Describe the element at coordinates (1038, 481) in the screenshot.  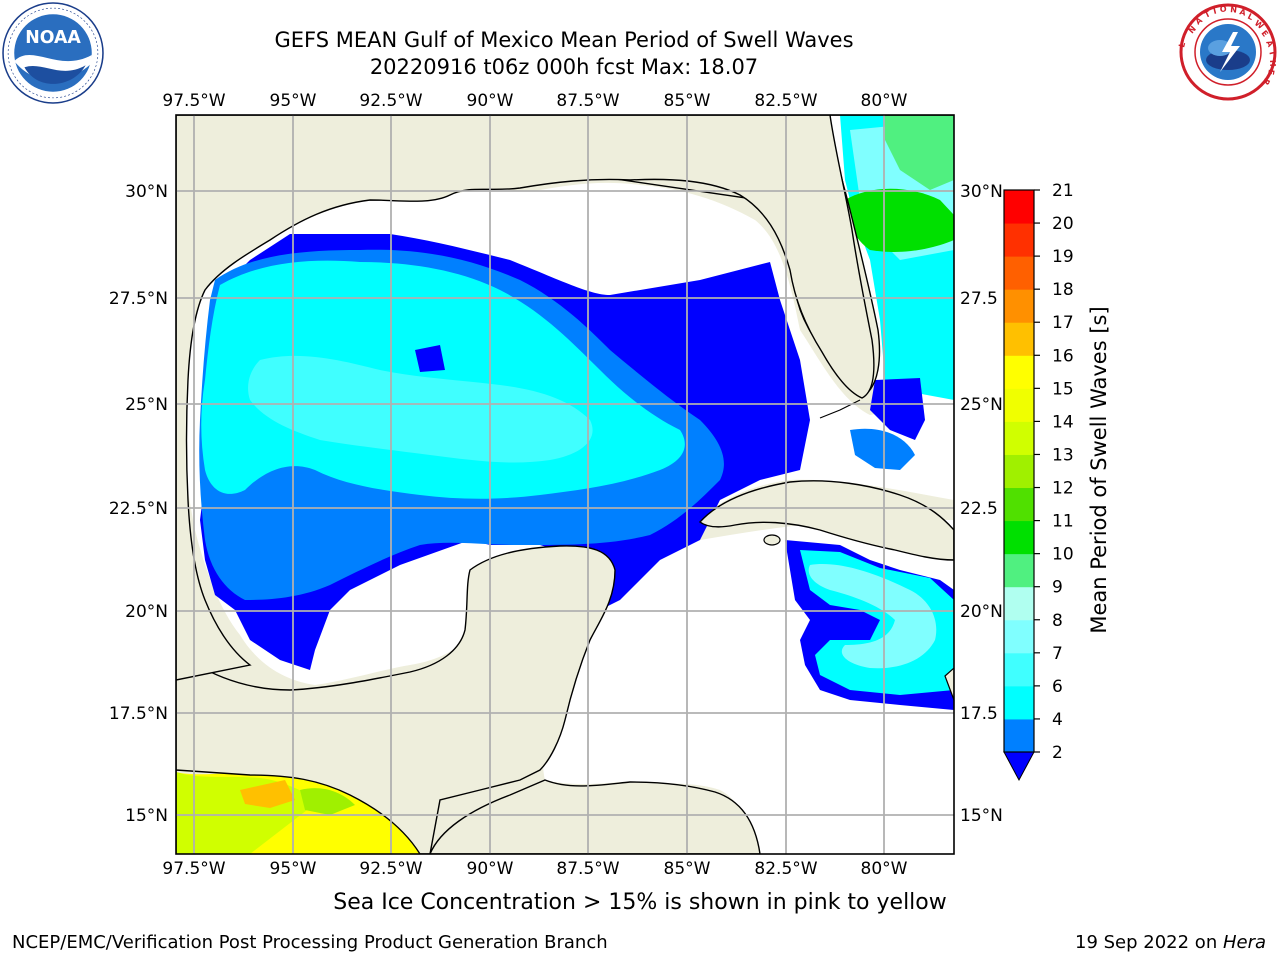
I see `colorbar: 2 4 6 7 8 9 10 11 12 13 14 15 16 17 18 19 20 21` at that location.